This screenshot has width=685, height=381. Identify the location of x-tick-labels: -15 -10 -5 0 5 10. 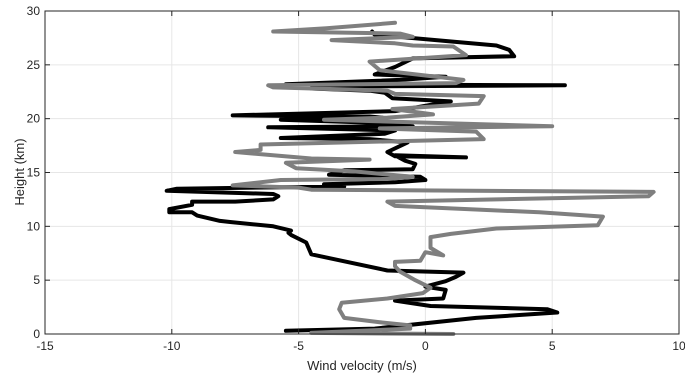
(360, 346).